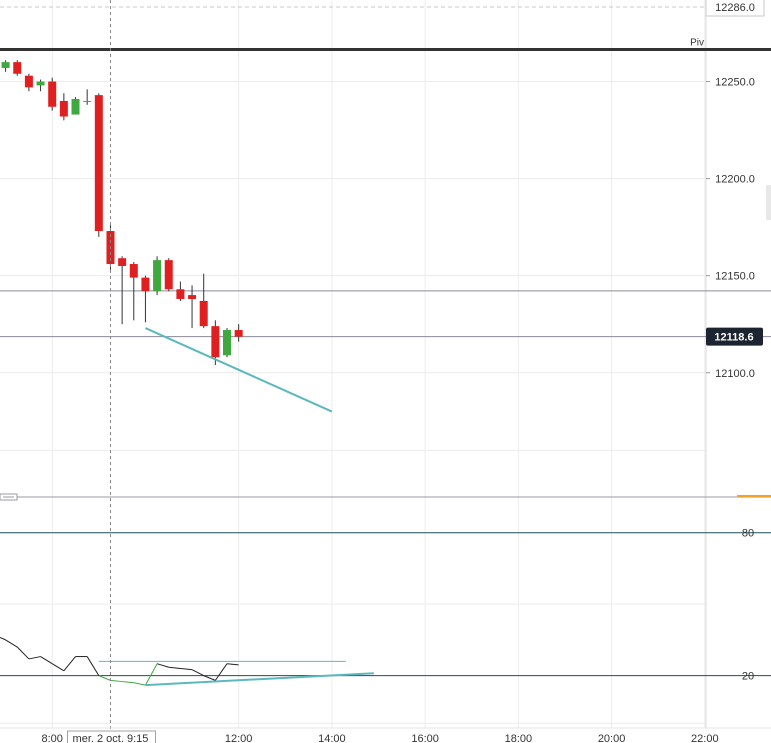 This screenshot has height=743, width=771. Describe the element at coordinates (730, 228) in the screenshot. I see `price-tick-labels: 12250.0 12200.0 12150.0 12100.0` at that location.